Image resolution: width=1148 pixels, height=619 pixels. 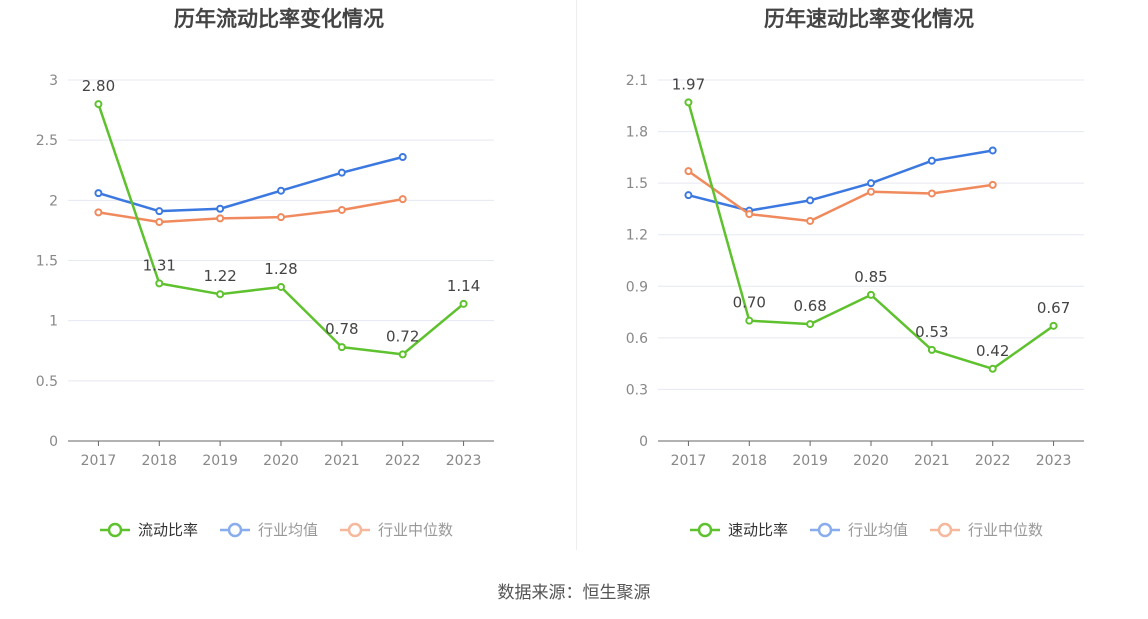 What do you see at coordinates (53, 322) in the screenshot?
I see `y-tick-label: 1` at bounding box center [53, 322].